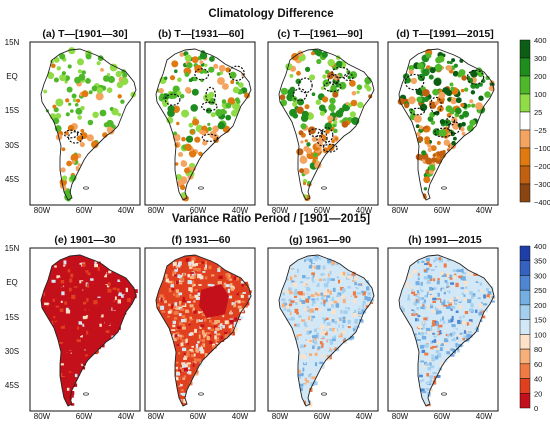 This screenshot has width=550, height=432. I want to click on coastline, so click(203, 124).